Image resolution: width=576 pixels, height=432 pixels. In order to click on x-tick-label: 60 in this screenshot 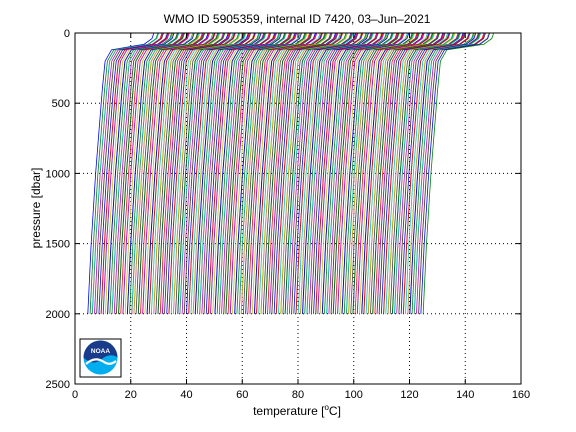, I will do `click(242, 395)`.